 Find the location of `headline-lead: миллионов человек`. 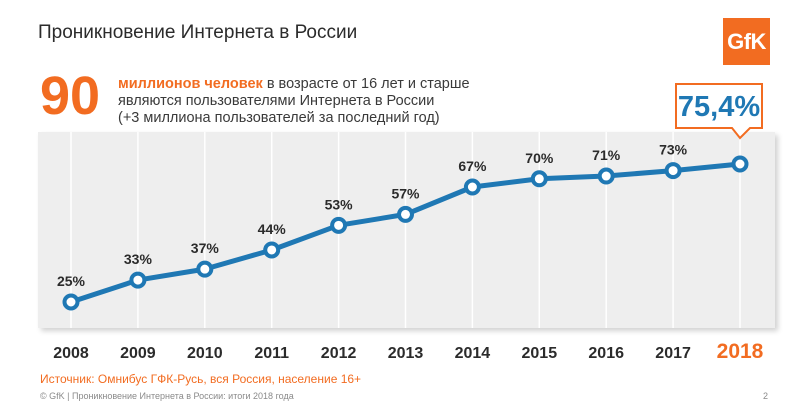

headline-lead: миллионов человек is located at coordinates (190, 84).